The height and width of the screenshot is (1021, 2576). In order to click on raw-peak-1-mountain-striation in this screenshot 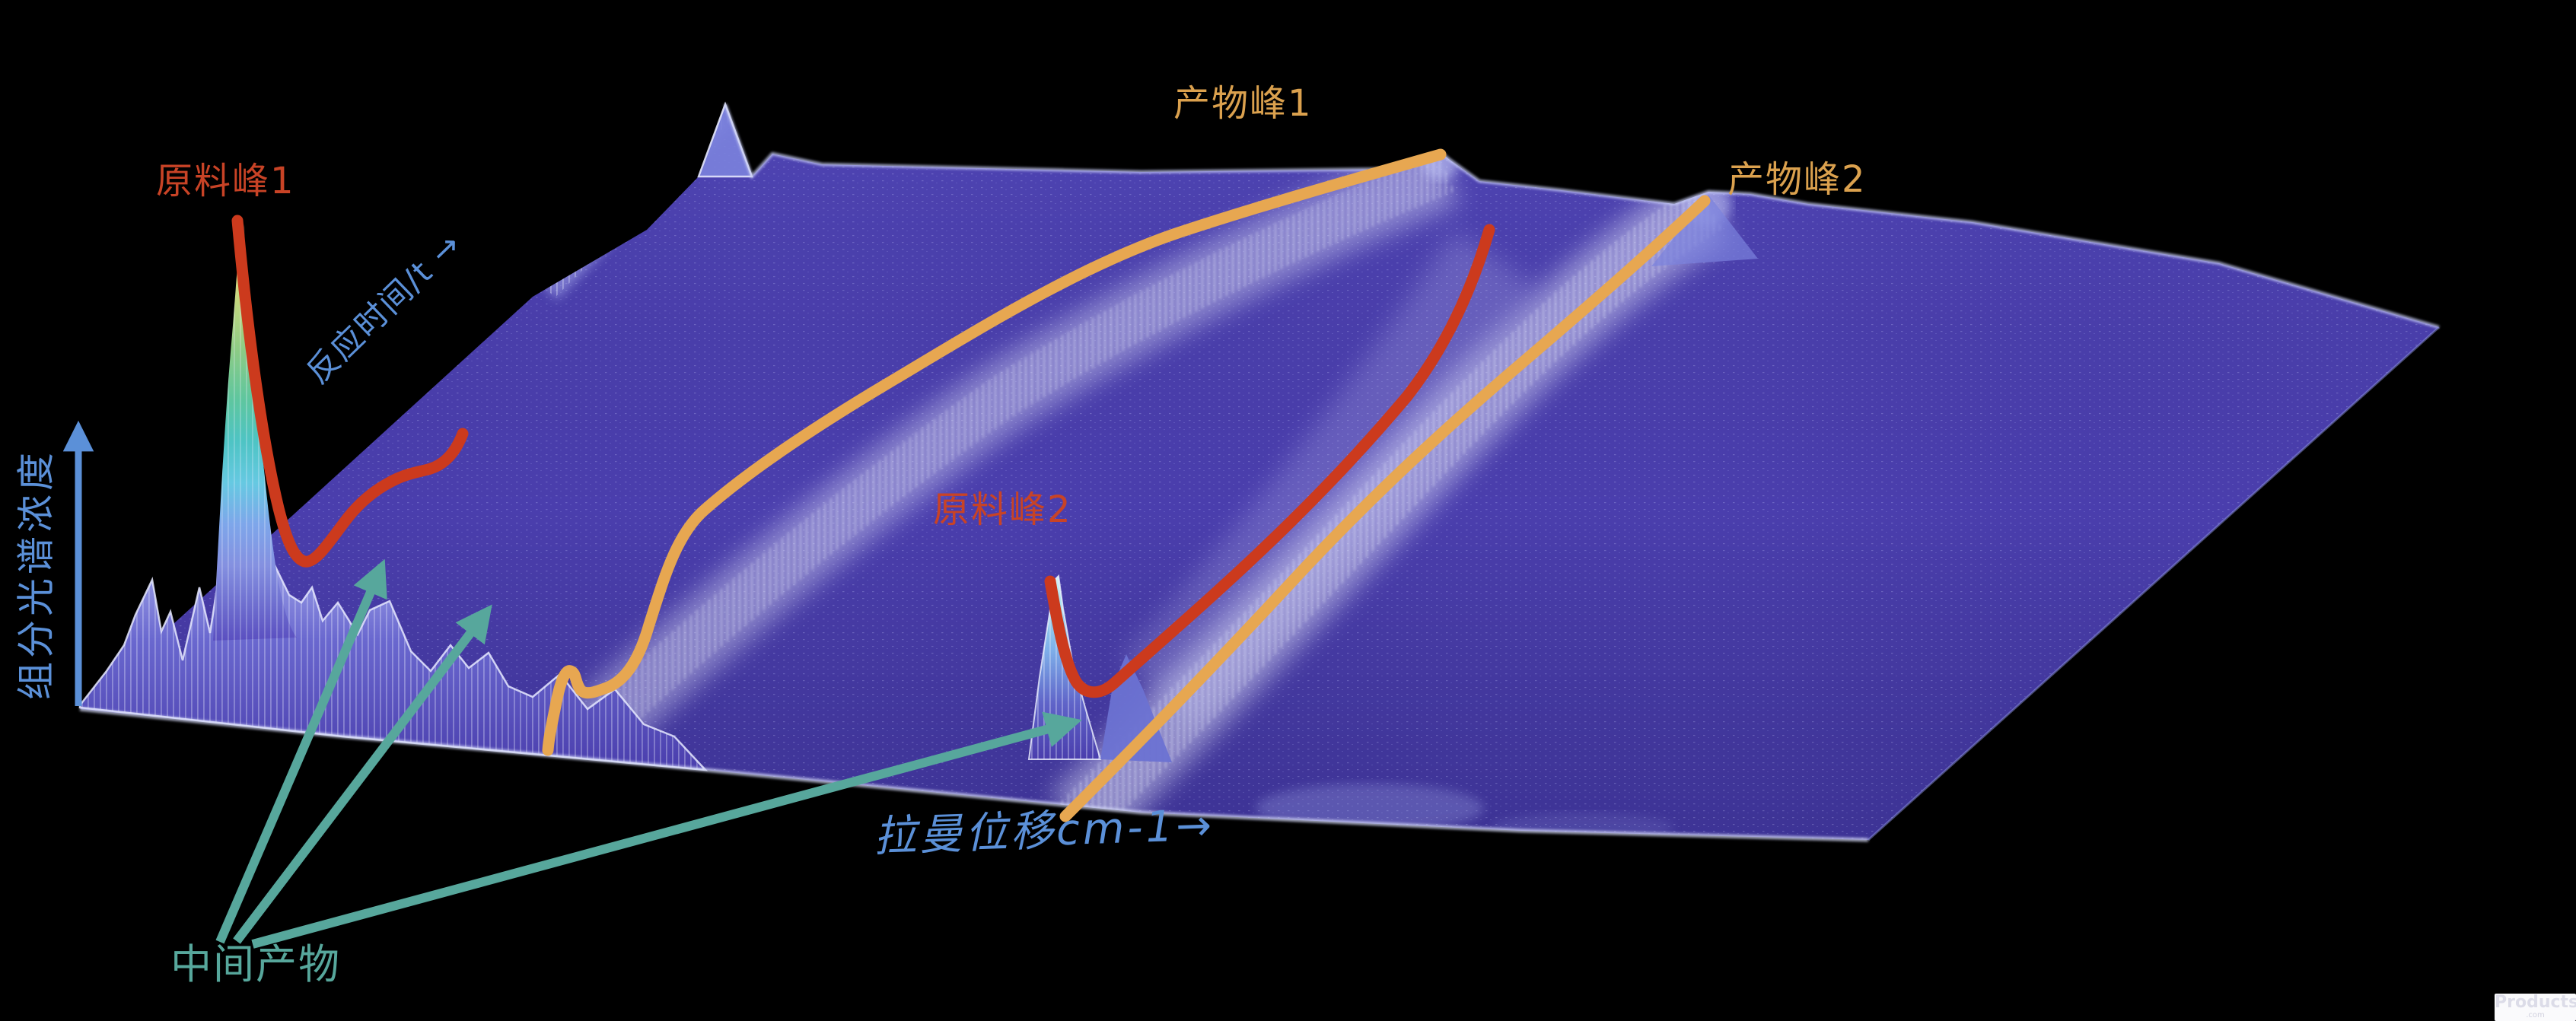, I will do `click(255, 433)`.